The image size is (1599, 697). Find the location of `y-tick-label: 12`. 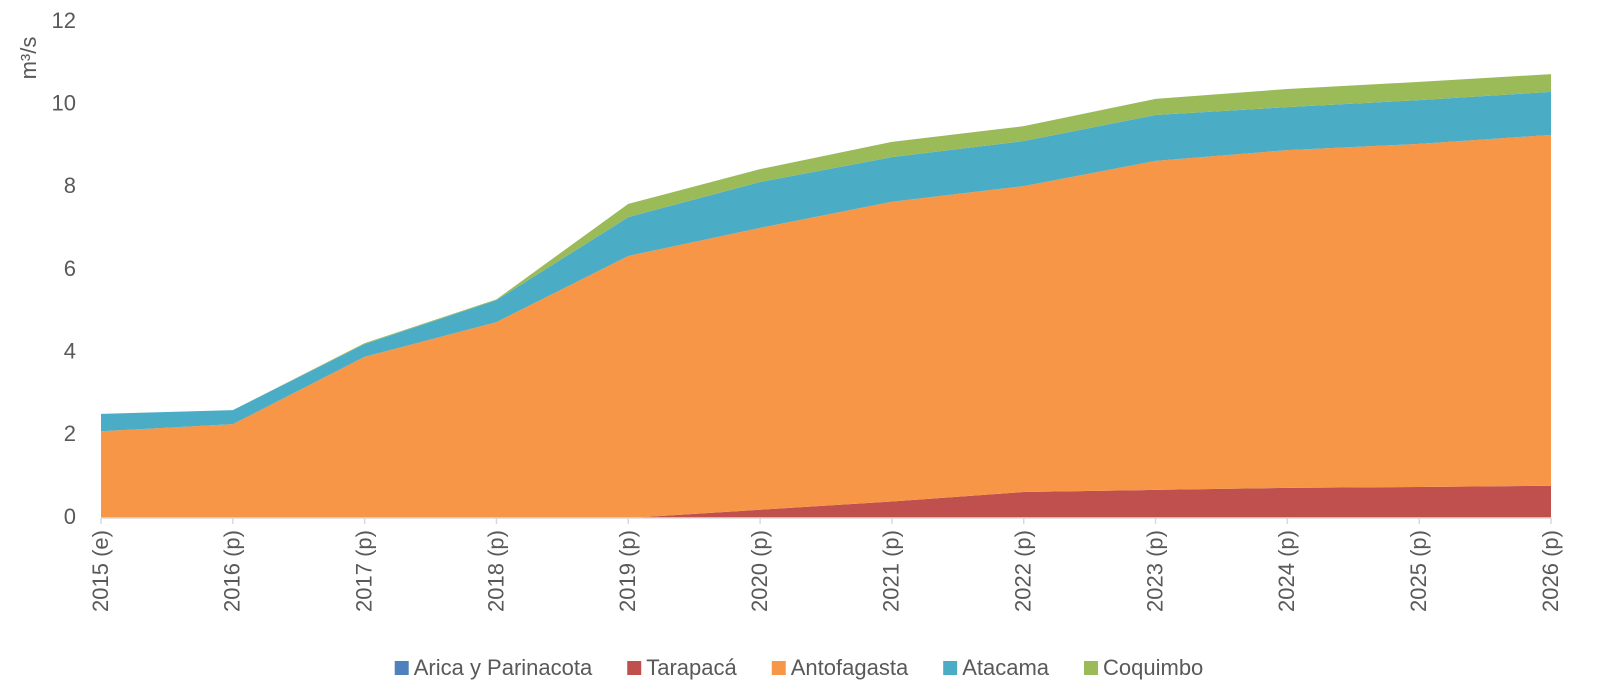

y-tick-label: 12 is located at coordinates (64, 20).